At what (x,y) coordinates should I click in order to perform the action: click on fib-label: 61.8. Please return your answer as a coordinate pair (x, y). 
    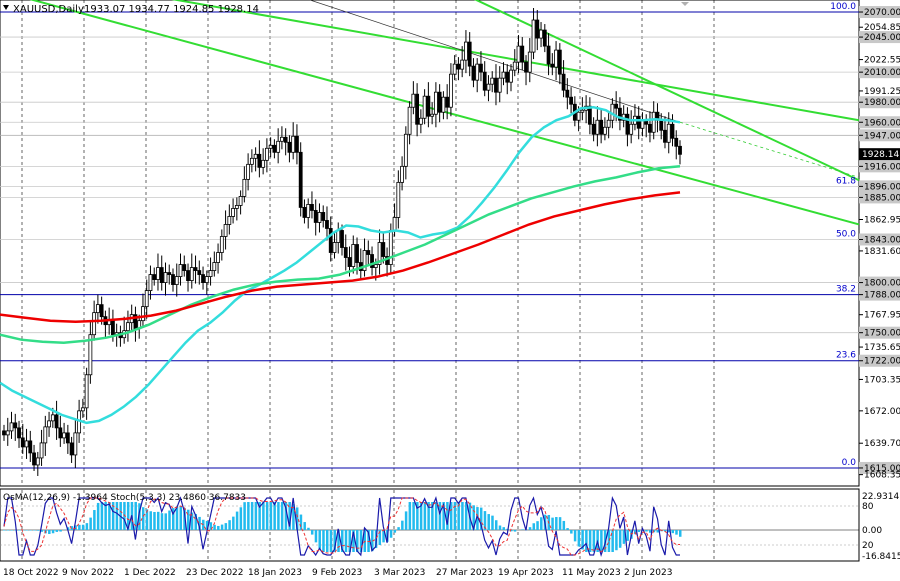
    Looking at the image, I should click on (846, 181).